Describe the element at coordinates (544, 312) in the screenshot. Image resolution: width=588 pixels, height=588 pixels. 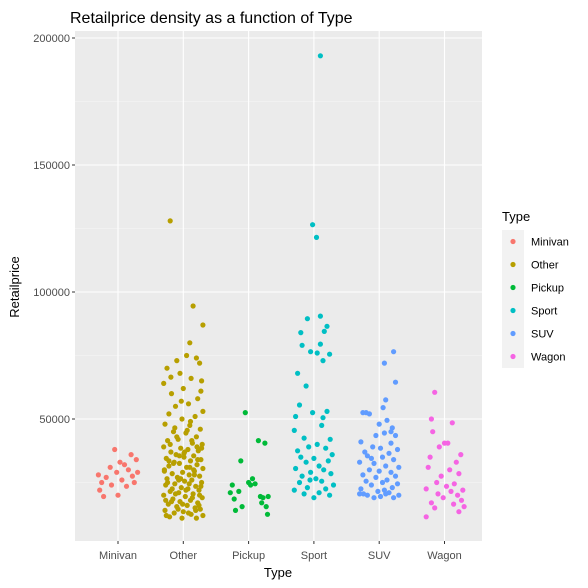
I see `legend-label: Sport` at that location.